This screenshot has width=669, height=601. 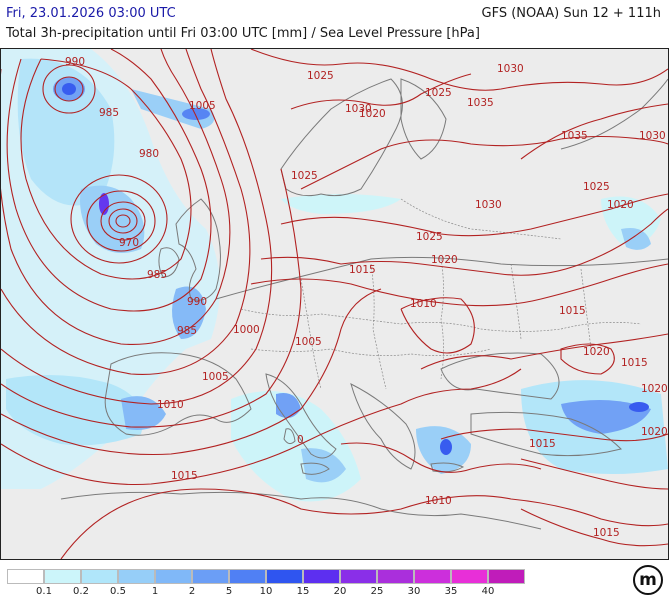 What do you see at coordinates (246, 330) in the screenshot?
I see `isobar-label: 1000` at bounding box center [246, 330].